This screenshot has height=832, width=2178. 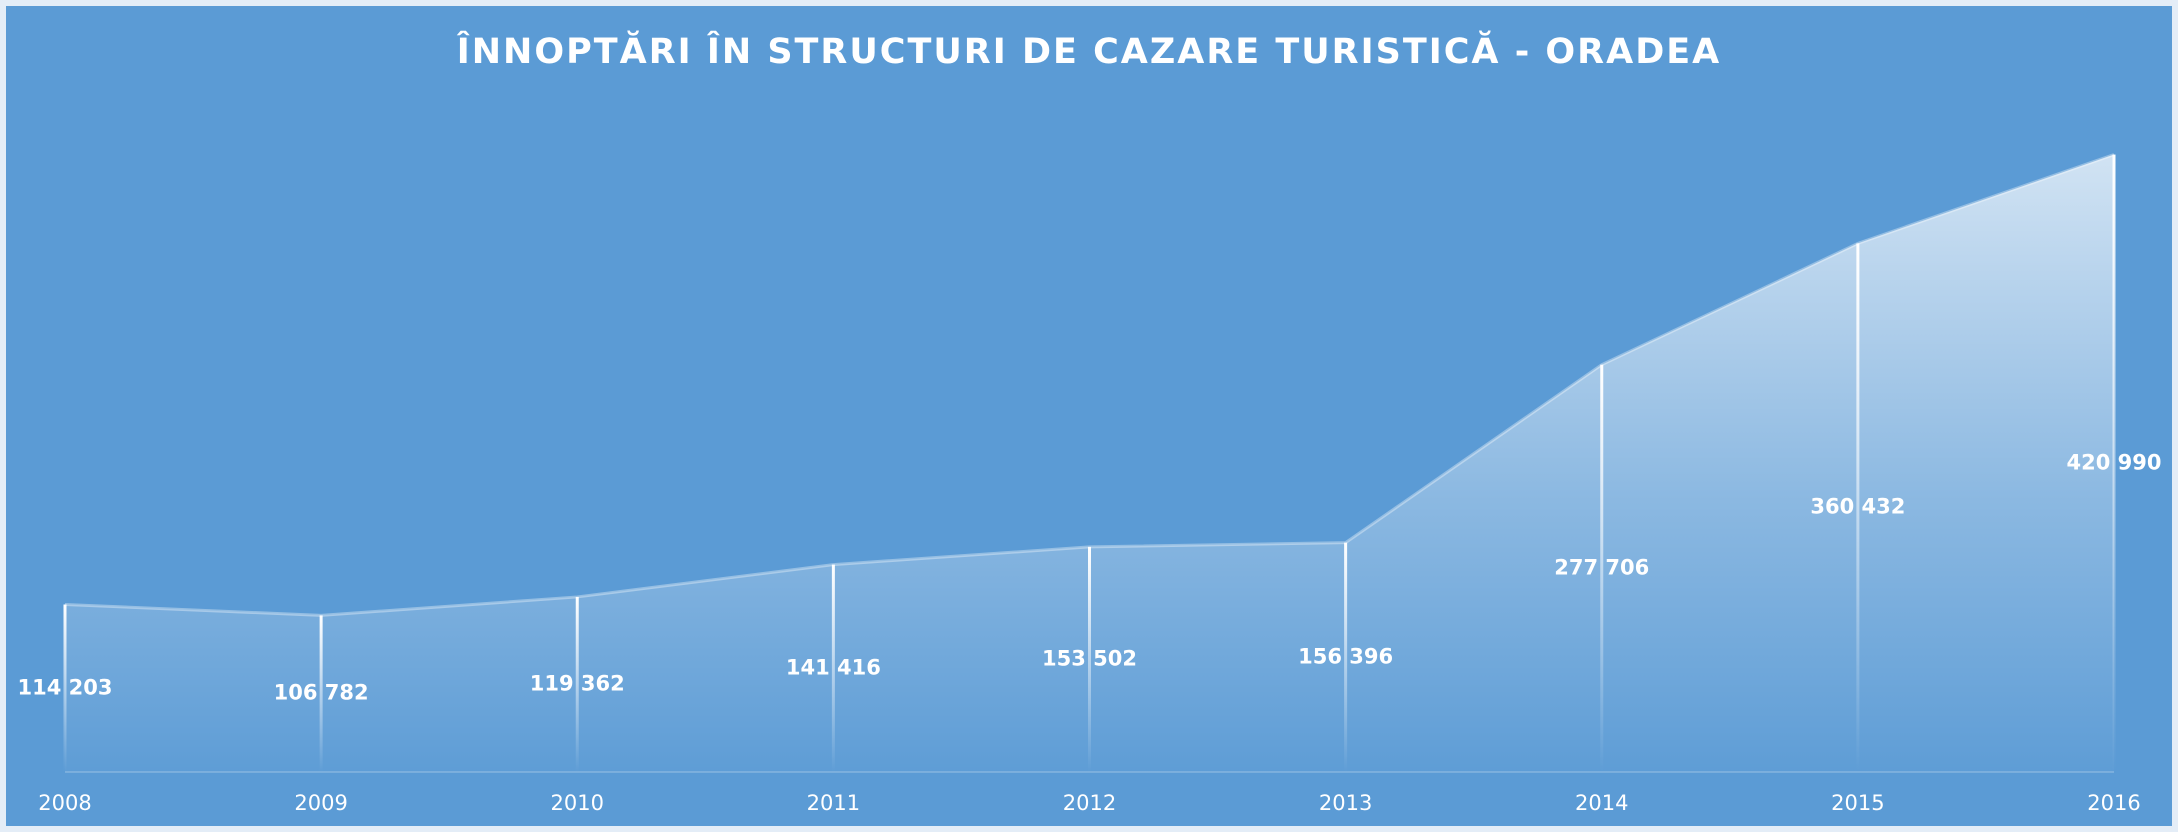 I want to click on x-tick-label: 2010, so click(x=577, y=803).